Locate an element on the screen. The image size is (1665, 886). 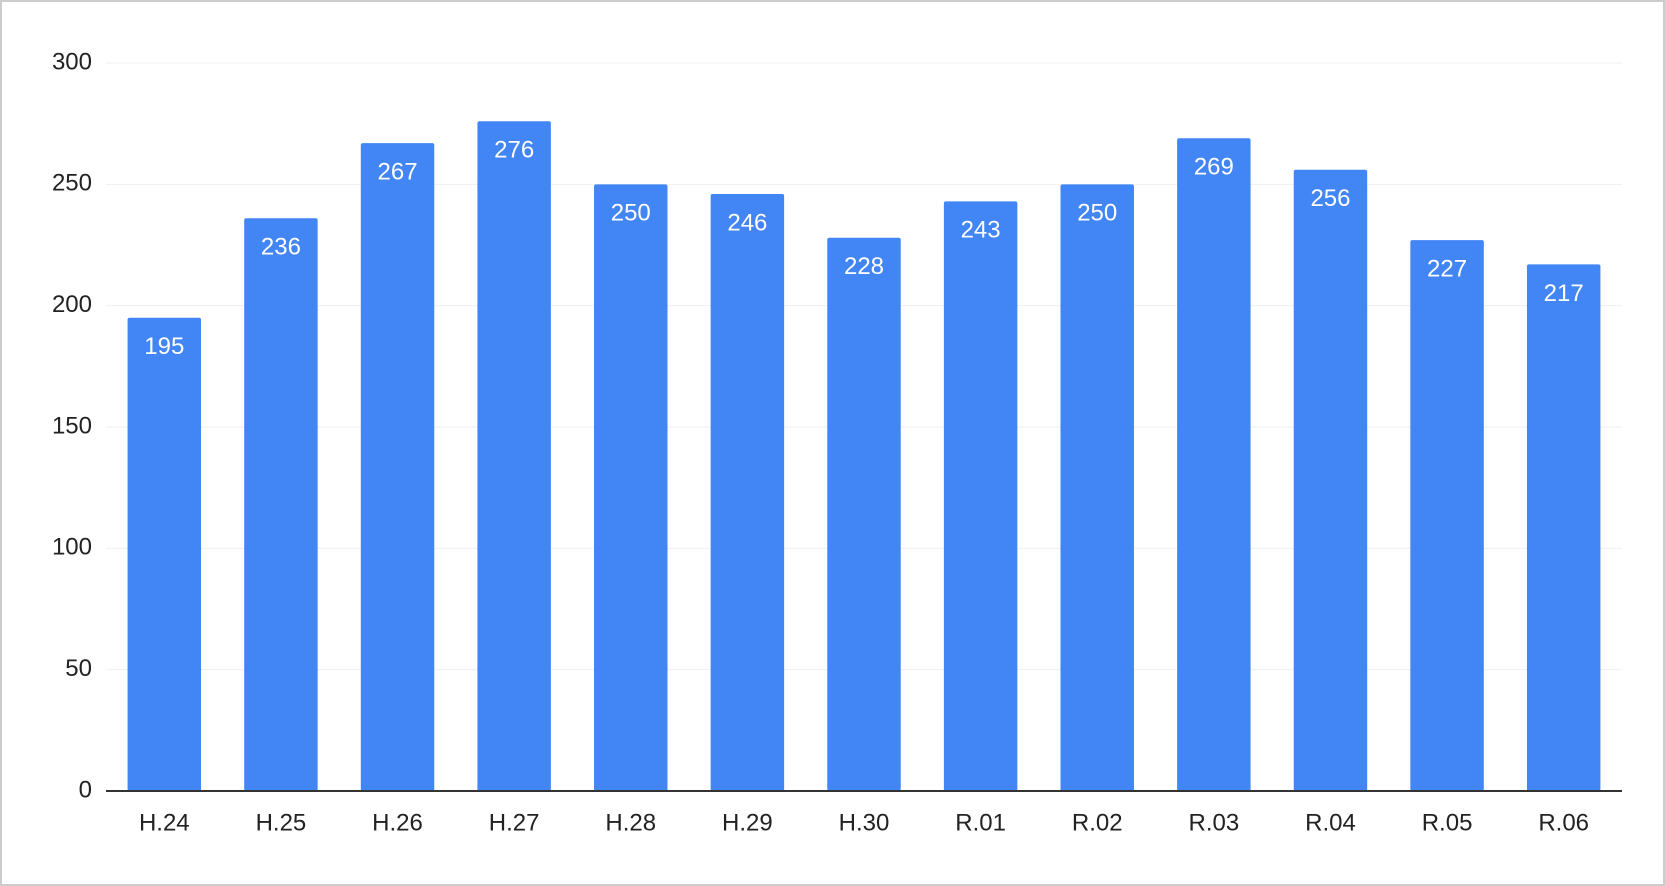
data-label: 243 is located at coordinates (981, 230).